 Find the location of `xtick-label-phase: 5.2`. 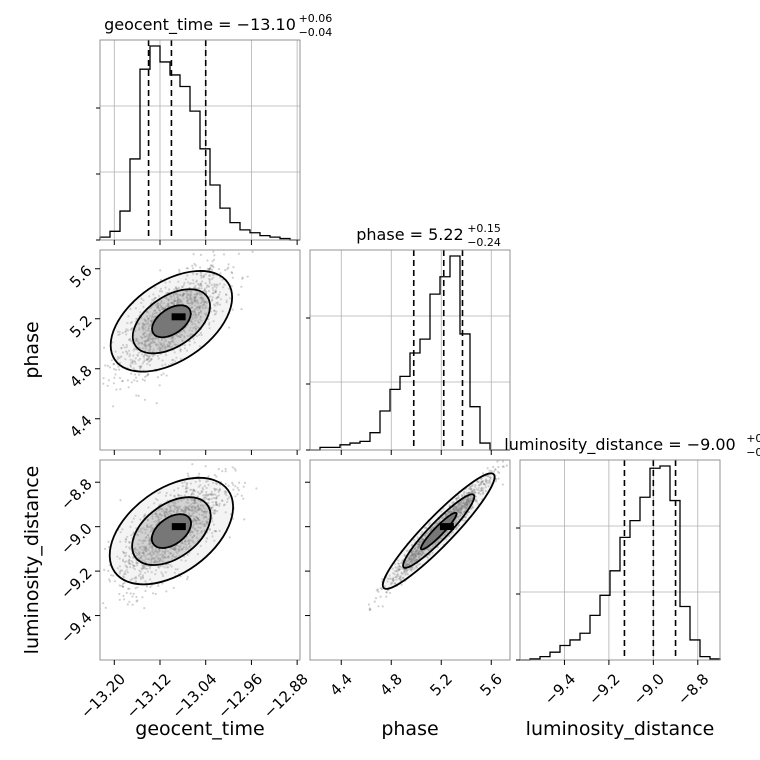

xtick-label-phase: 5.2 is located at coordinates (441, 685).